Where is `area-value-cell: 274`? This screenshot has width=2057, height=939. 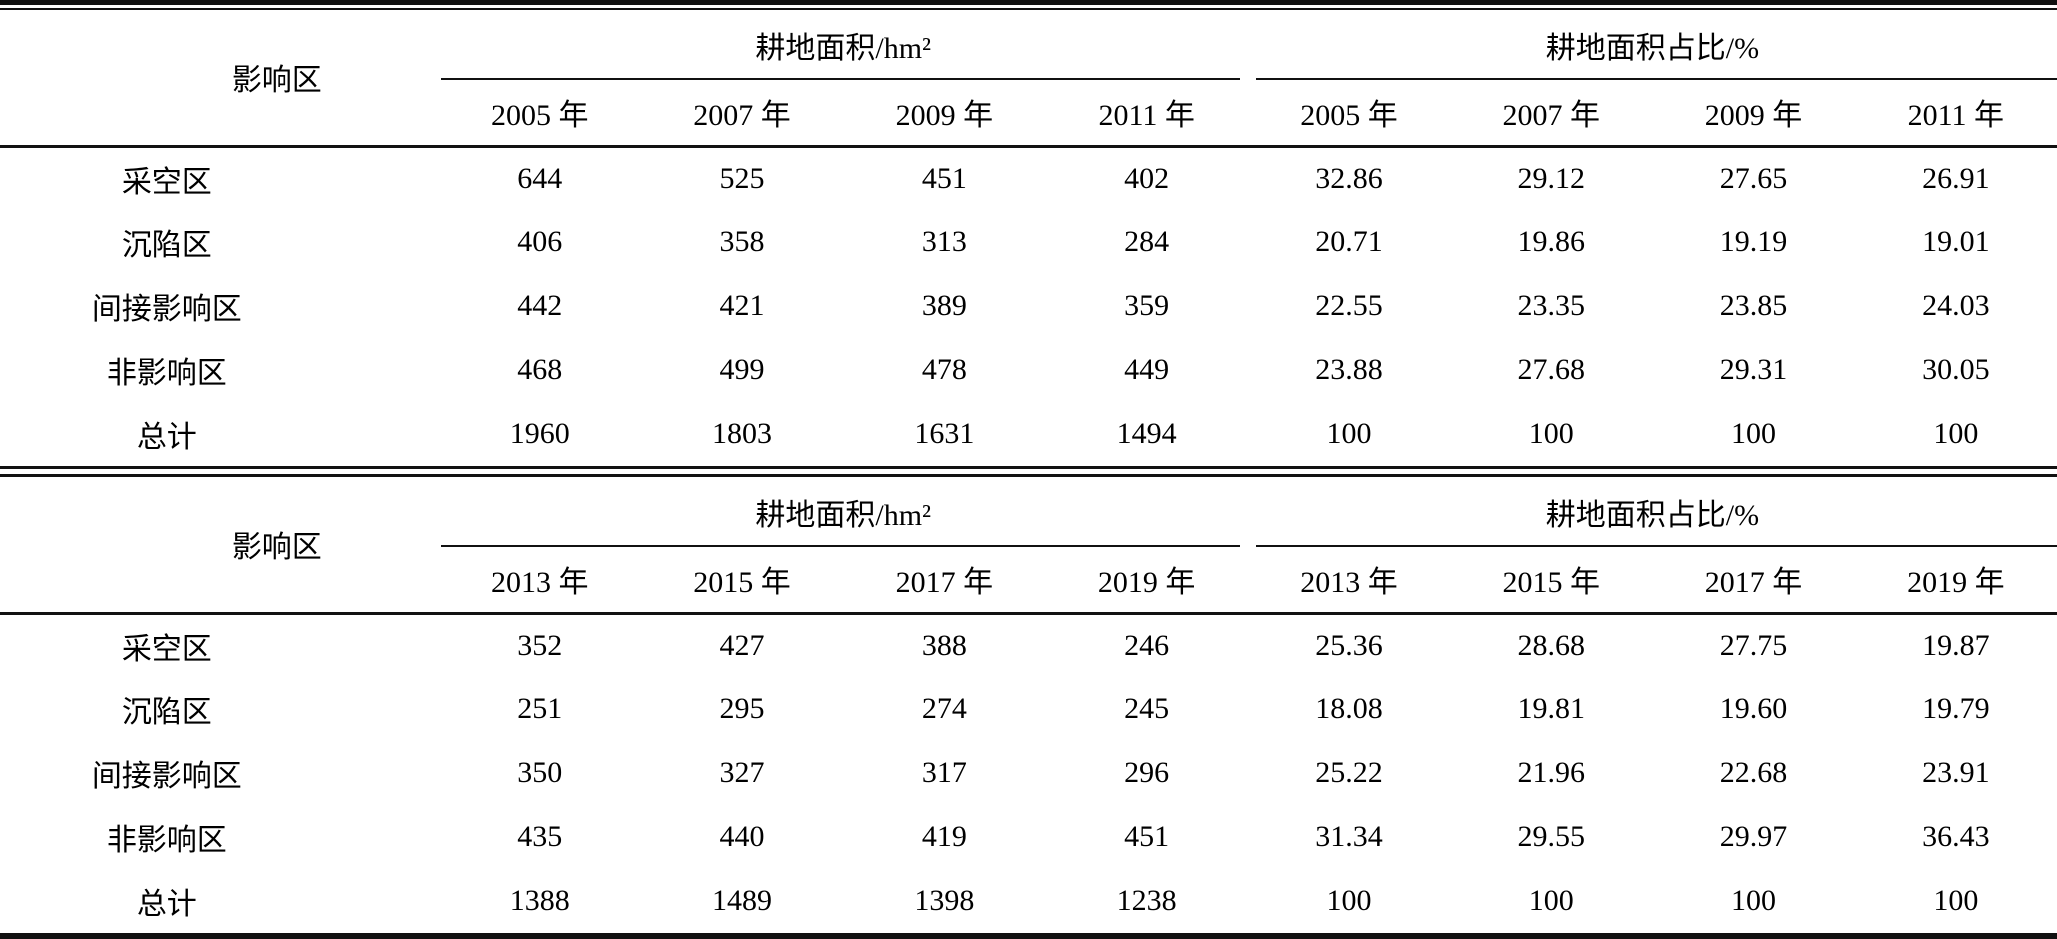 area-value-cell: 274 is located at coordinates (944, 708).